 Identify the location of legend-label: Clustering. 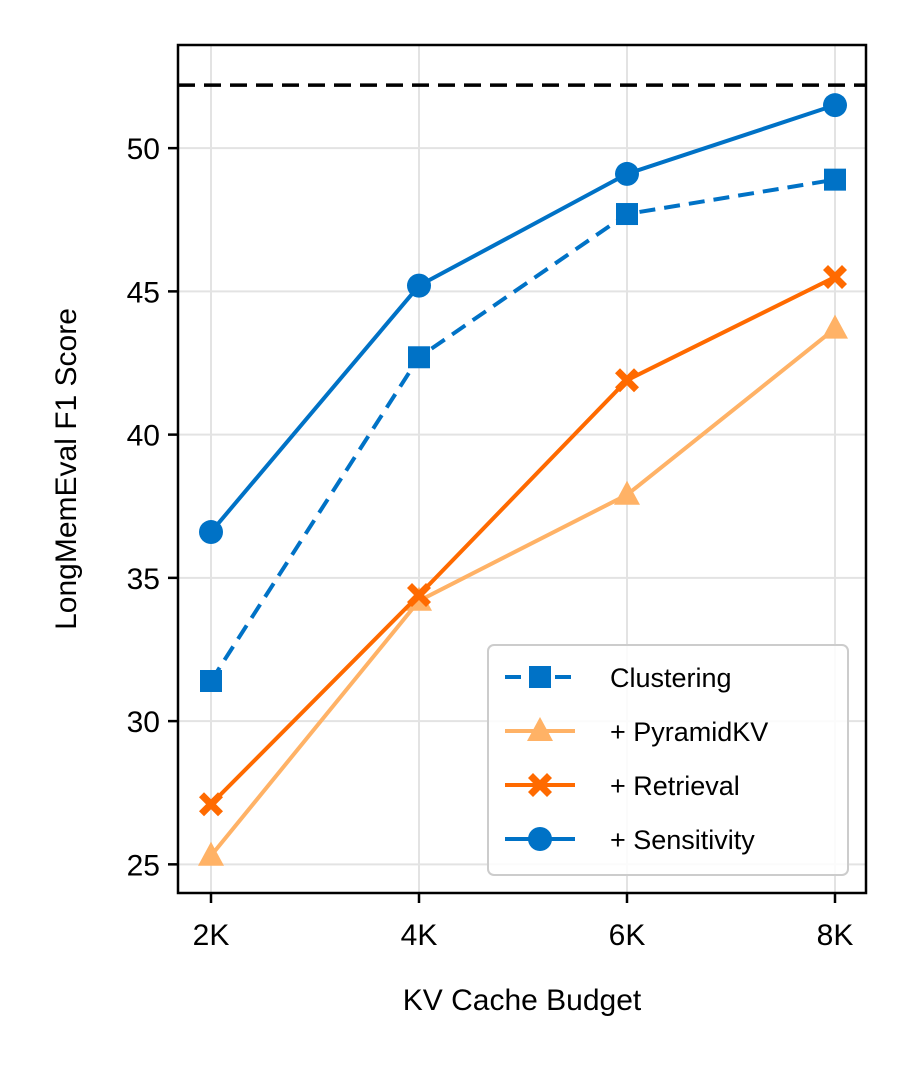
(671, 678).